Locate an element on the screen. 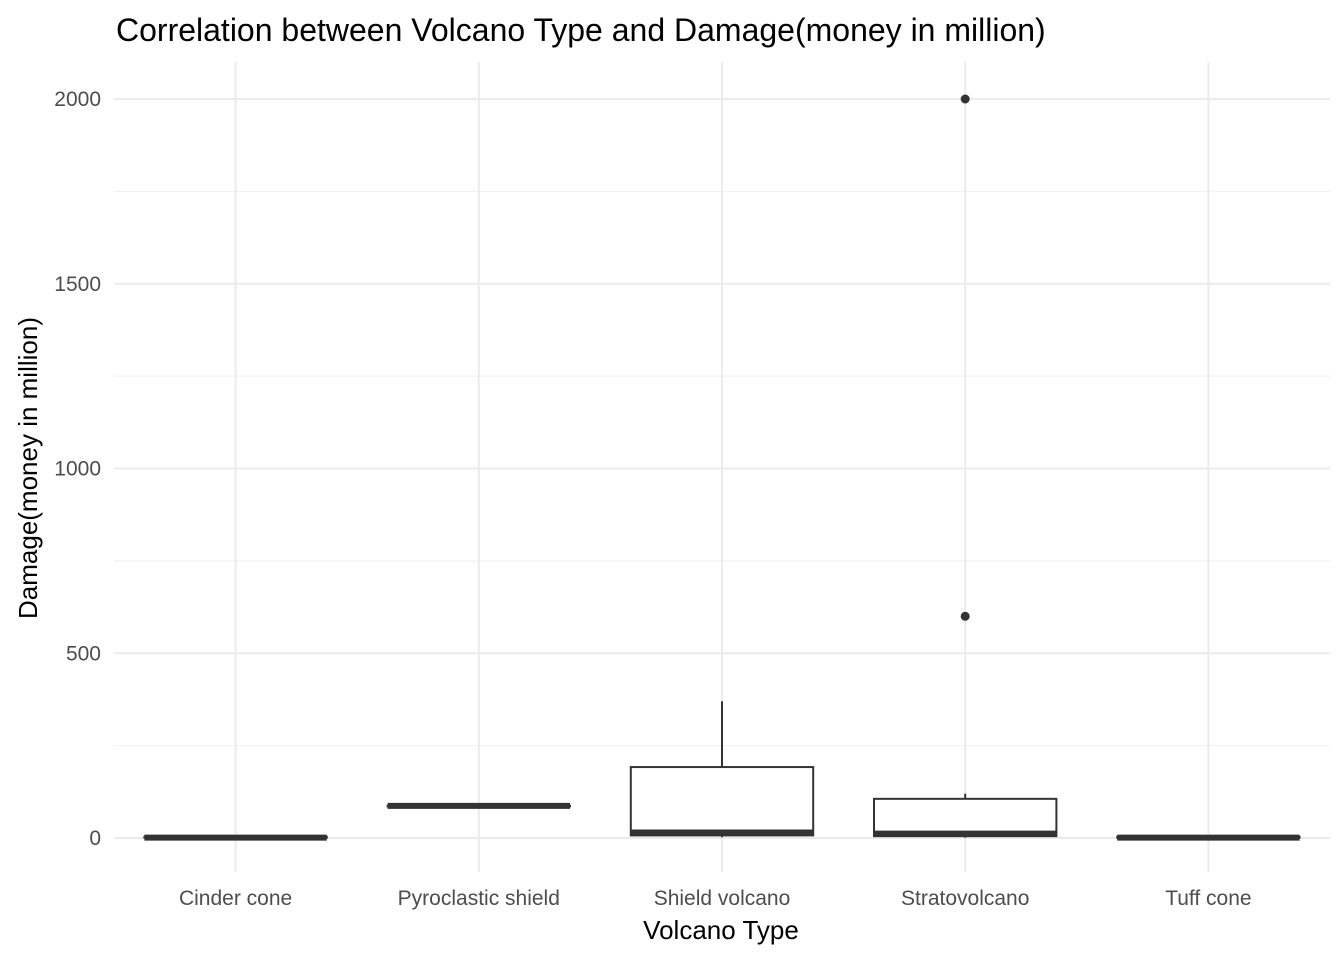 This screenshot has width=1344, height=960. y-tick-label: 500 is located at coordinates (83, 653).